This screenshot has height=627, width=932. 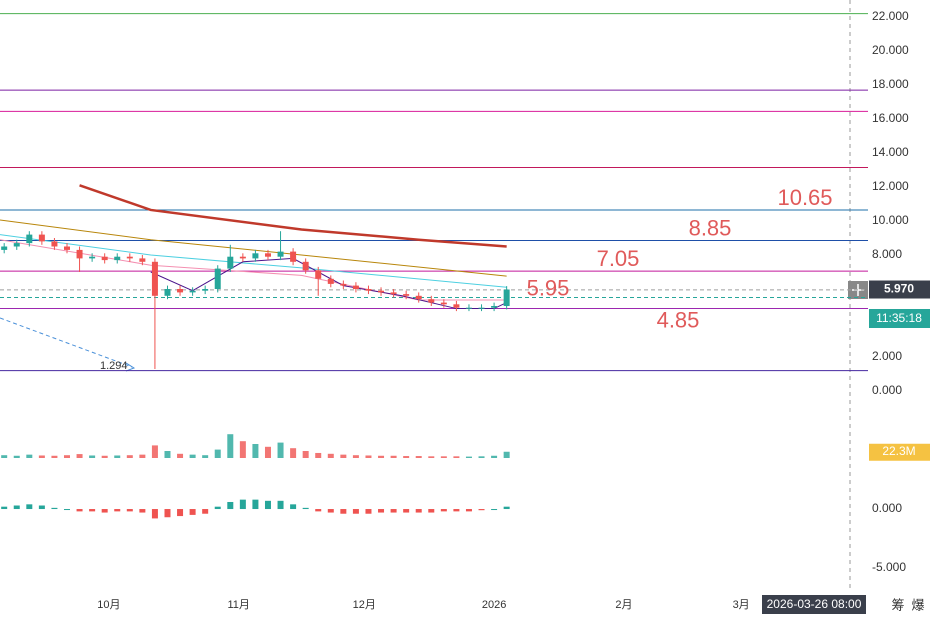 I want to click on toolbar-button: 爆, so click(x=917, y=604).